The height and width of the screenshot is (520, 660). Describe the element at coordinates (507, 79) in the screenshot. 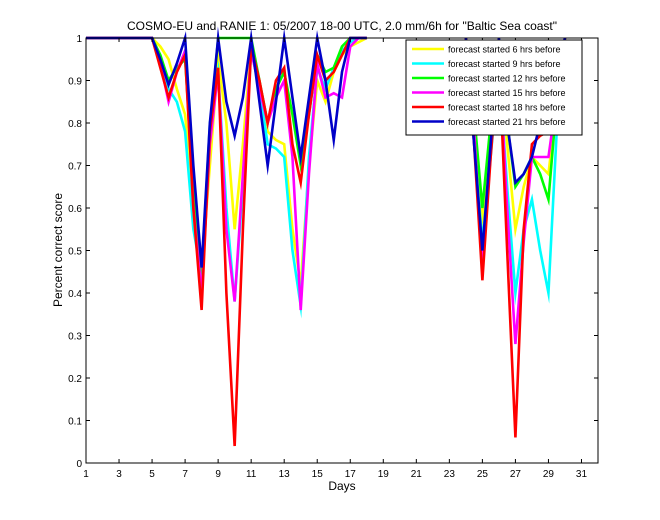

I see `legend-label-3: forecast started 12 hrs before` at that location.